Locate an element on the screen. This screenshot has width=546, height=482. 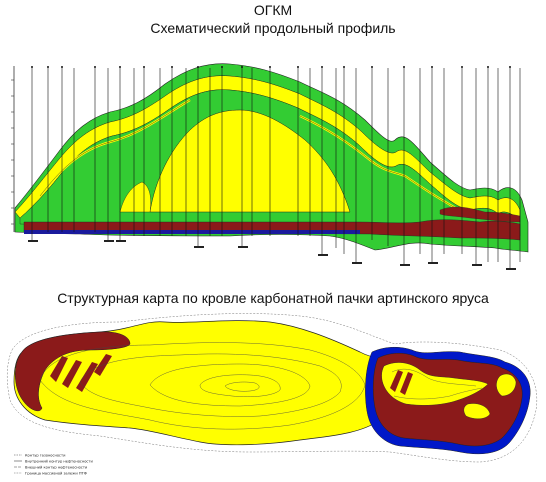
page-title: ОГКМ is located at coordinates (273, 10).